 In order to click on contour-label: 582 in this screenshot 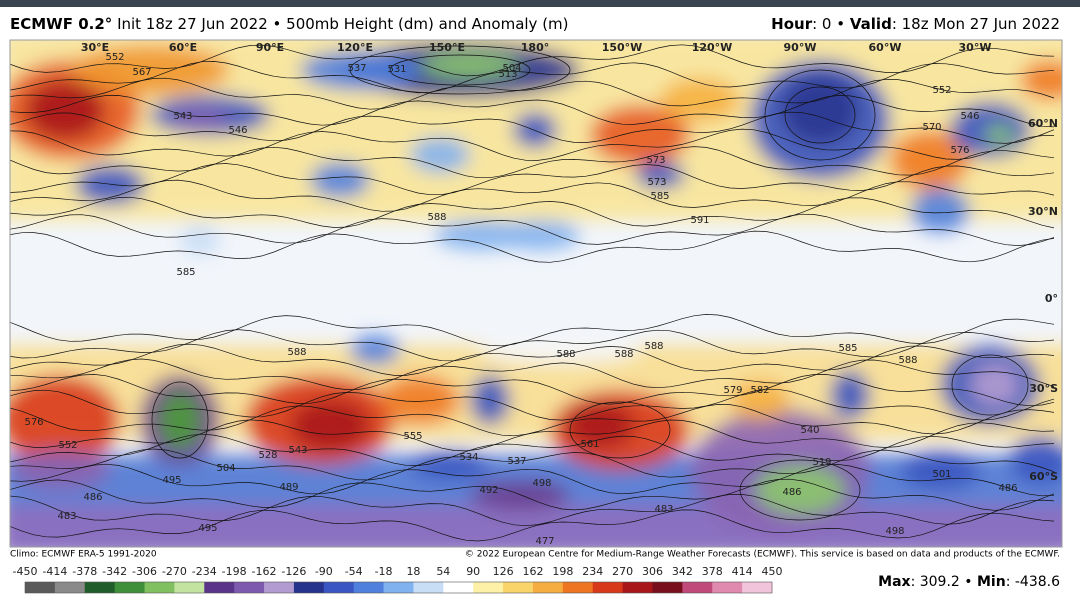, I will do `click(759, 390)`.